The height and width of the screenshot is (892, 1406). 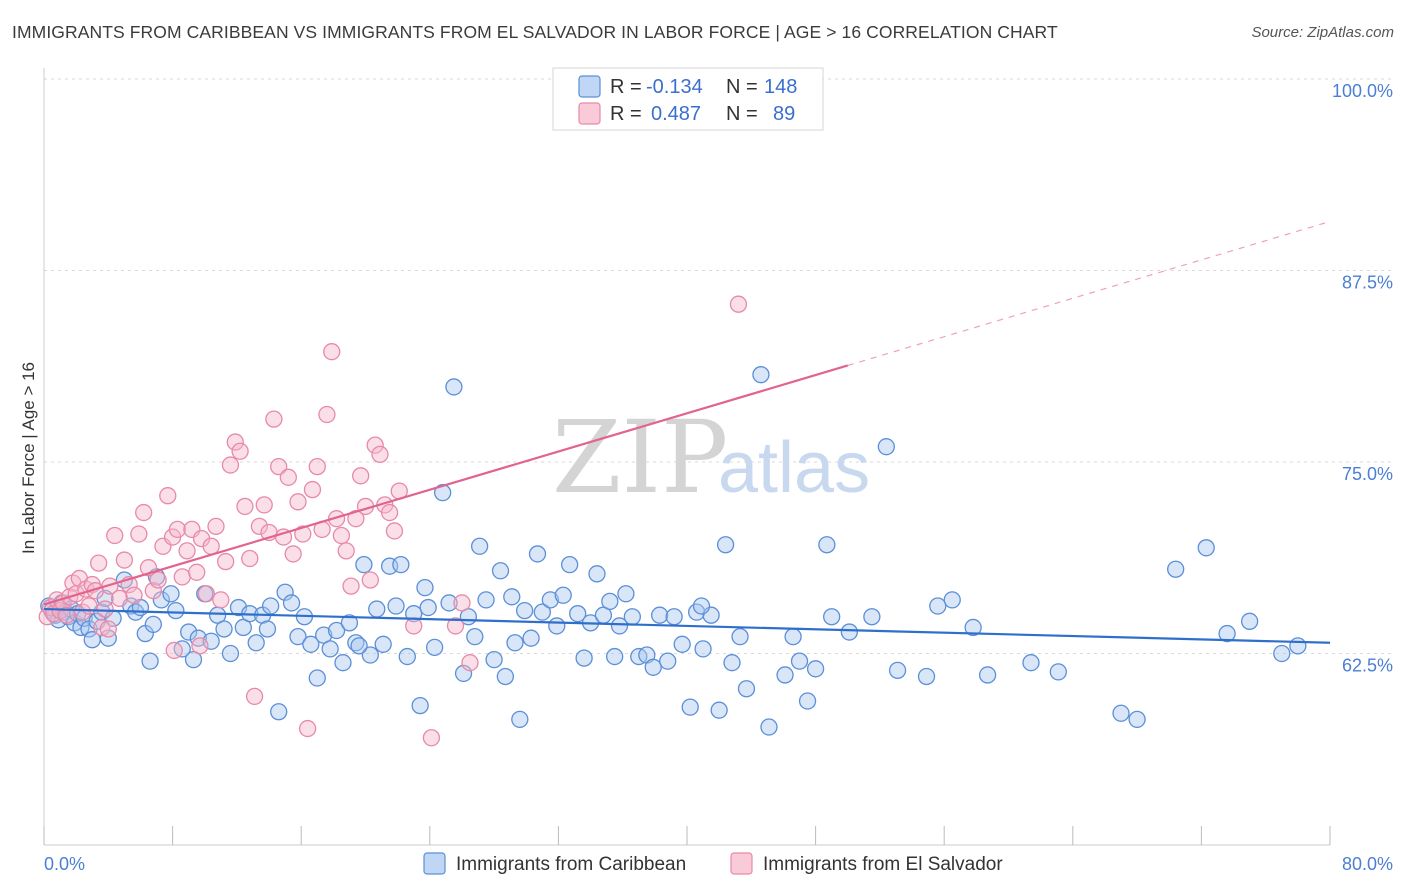 I want to click on source-credit: Source: ZipAtlas.com, so click(x=1322, y=32).